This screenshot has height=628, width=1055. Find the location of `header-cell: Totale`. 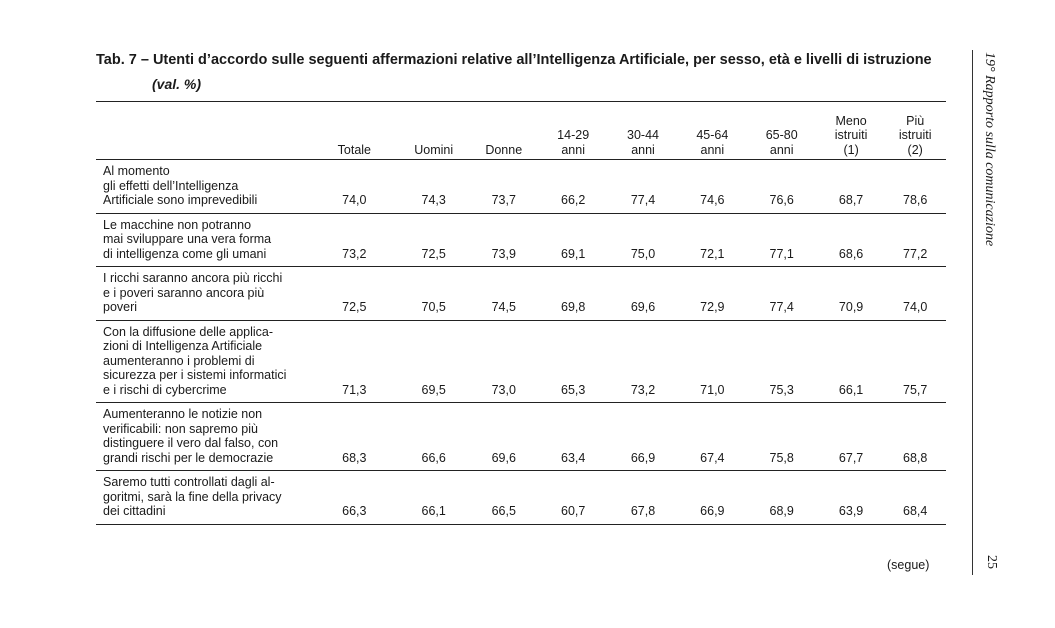

header-cell: Totale is located at coordinates (354, 149).